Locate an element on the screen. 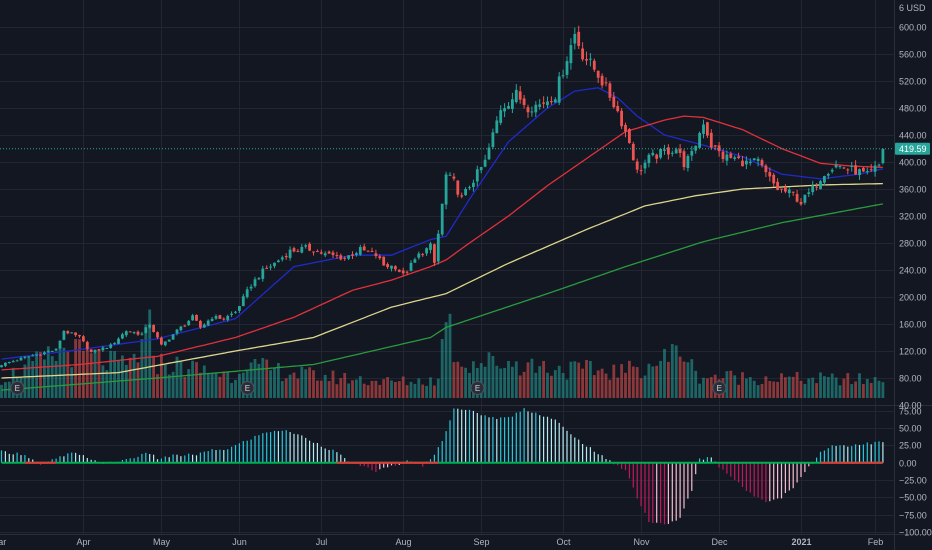  month-label: Sep is located at coordinates (481, 542).